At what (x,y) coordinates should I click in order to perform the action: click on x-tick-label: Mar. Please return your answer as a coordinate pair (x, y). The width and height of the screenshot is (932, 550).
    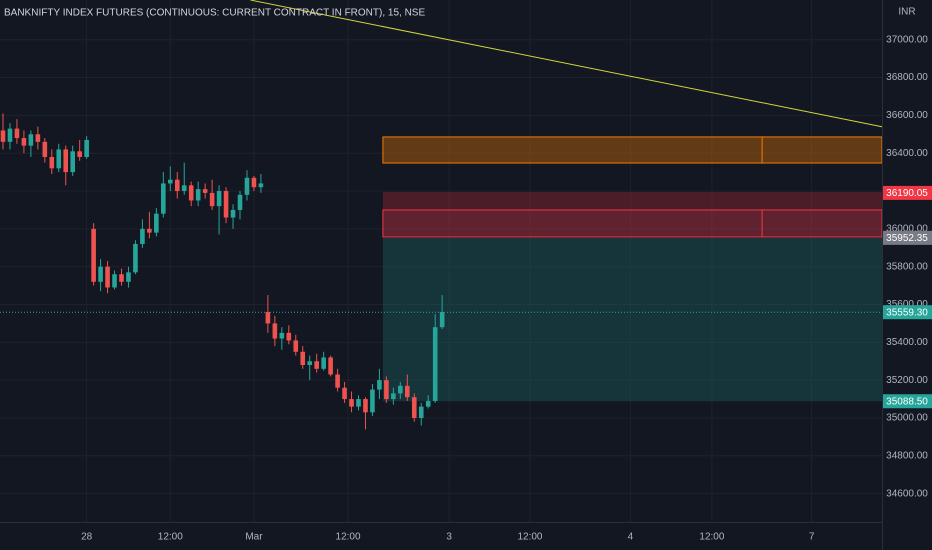
    Looking at the image, I should click on (254, 537).